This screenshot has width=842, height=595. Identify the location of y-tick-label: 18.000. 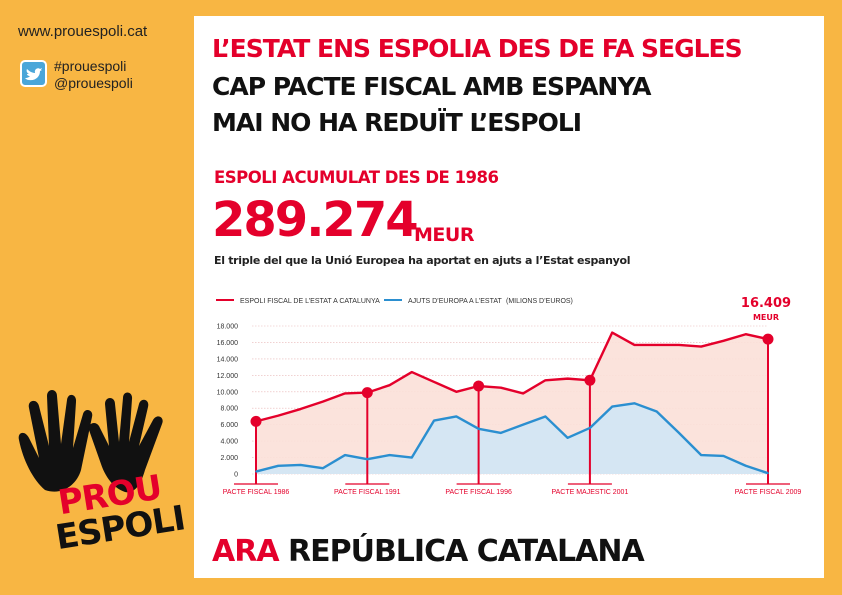
(228, 327).